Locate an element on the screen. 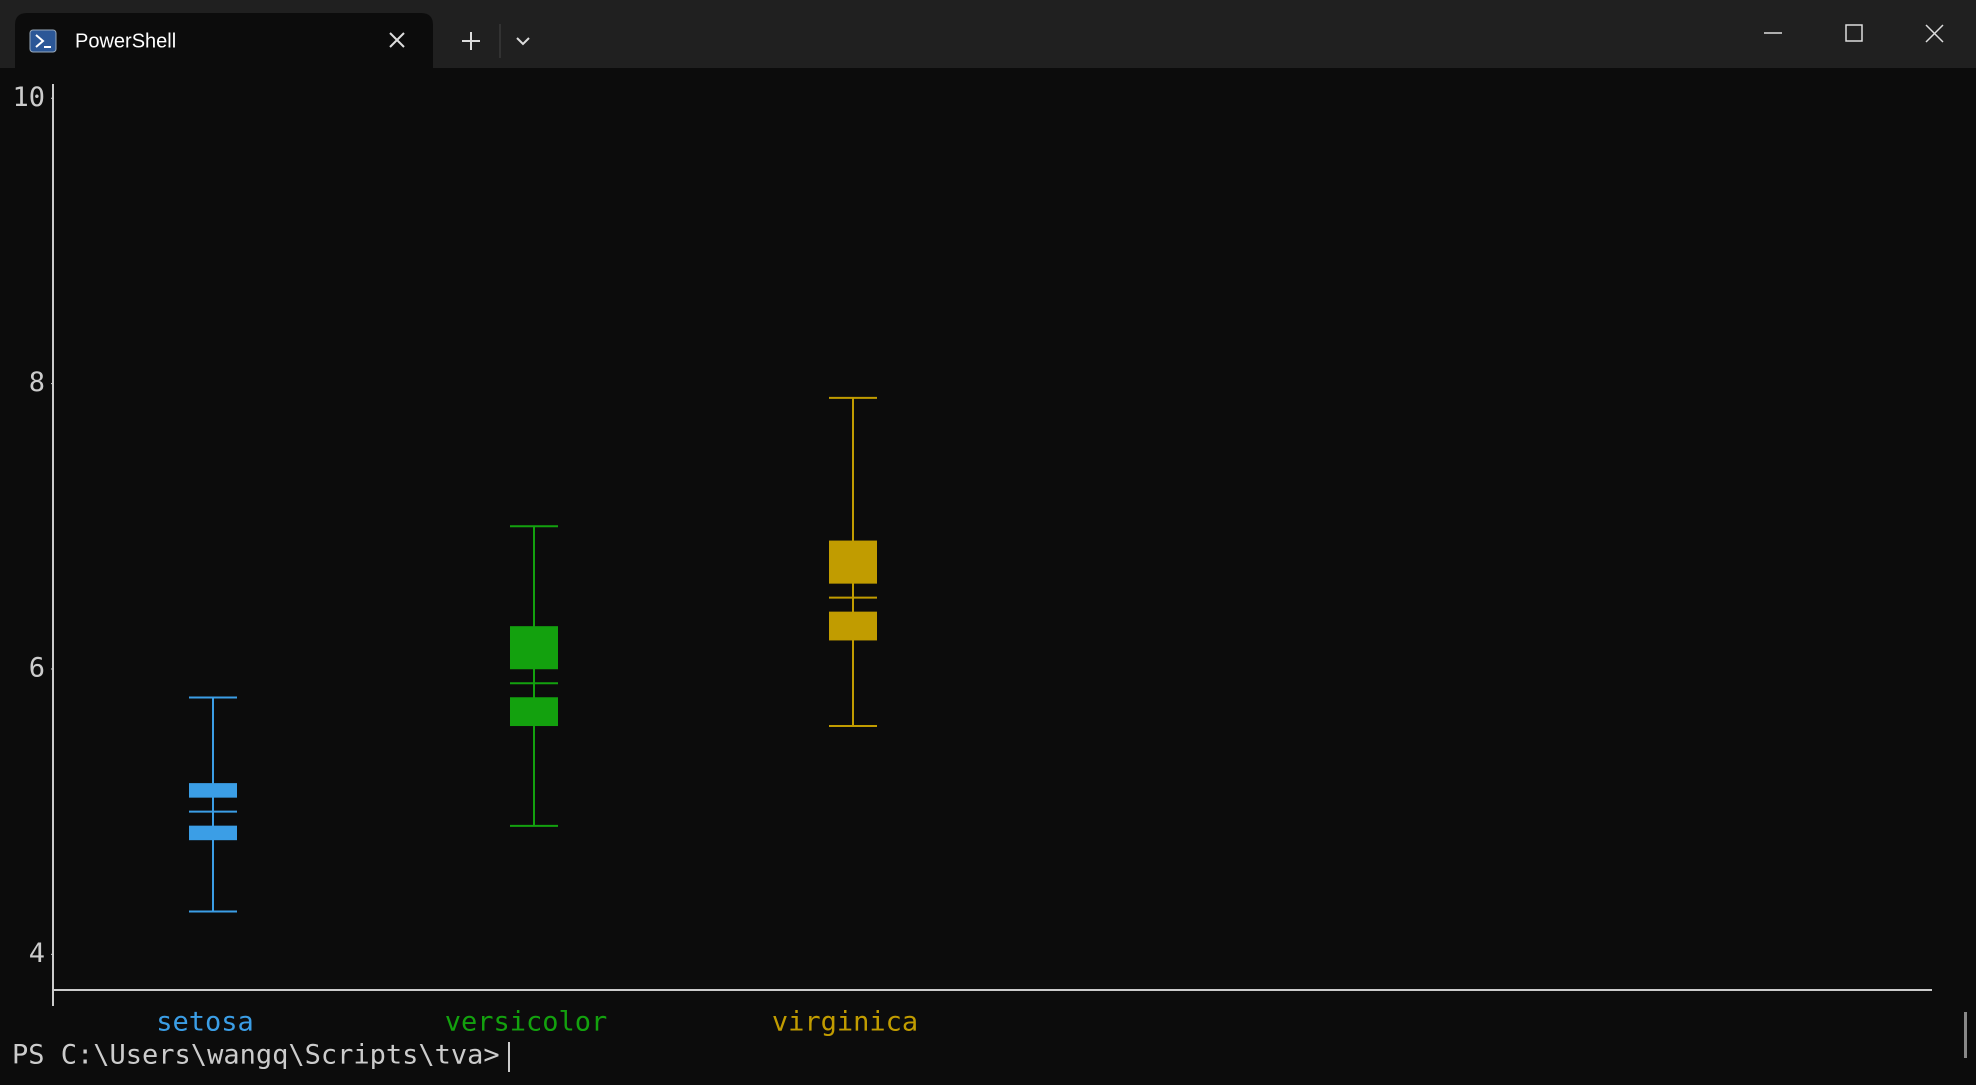 The width and height of the screenshot is (1976, 1085). y-tick-label: 10 is located at coordinates (28, 97).